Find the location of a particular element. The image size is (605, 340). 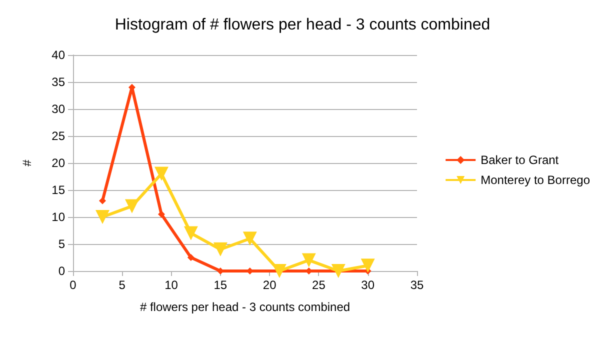

y-tick-label: 40 is located at coordinates (59, 55).